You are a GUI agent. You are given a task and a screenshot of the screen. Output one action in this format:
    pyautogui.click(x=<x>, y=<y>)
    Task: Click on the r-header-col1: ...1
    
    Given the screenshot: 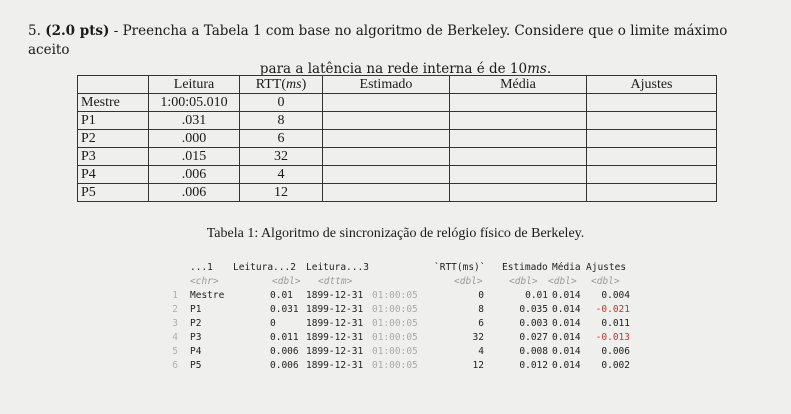 What is the action you would take?
    pyautogui.click(x=201, y=267)
    